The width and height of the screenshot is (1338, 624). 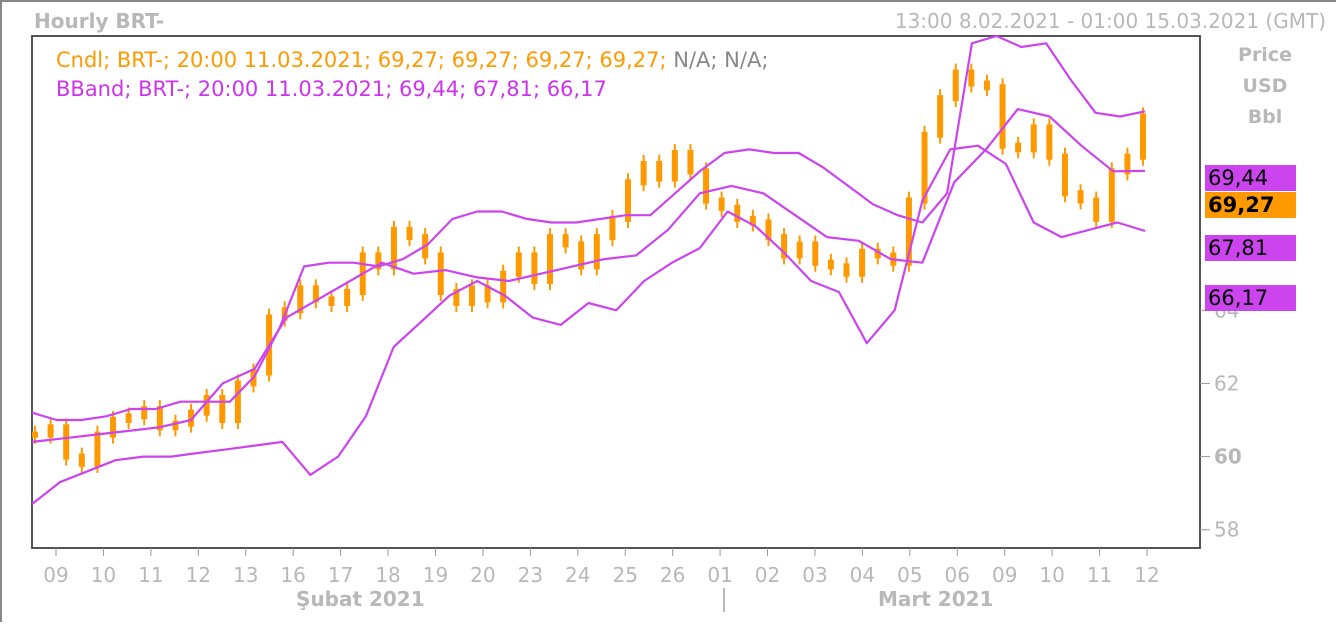 What do you see at coordinates (1265, 55) in the screenshot?
I see `axis-unit-price: Price` at bounding box center [1265, 55].